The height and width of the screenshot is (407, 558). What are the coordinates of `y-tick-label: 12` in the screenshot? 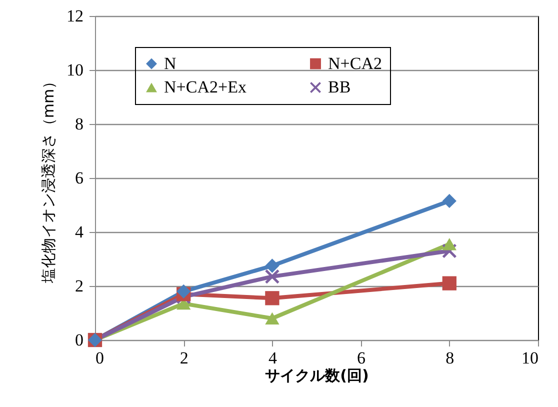 It's located at (75, 16).